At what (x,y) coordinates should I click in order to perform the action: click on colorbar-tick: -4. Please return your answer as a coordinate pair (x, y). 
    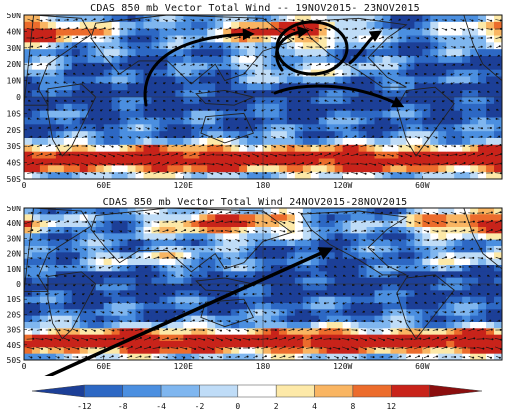
    Looking at the image, I should click on (161, 406).